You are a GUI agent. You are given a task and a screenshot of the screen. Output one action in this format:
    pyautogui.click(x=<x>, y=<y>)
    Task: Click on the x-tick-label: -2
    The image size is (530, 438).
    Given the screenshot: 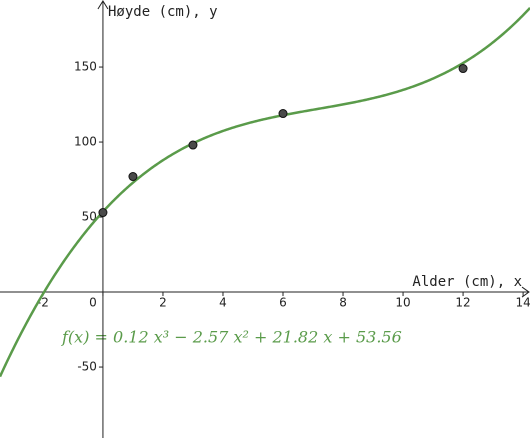 What is the action you would take?
    pyautogui.click(x=43, y=303)
    